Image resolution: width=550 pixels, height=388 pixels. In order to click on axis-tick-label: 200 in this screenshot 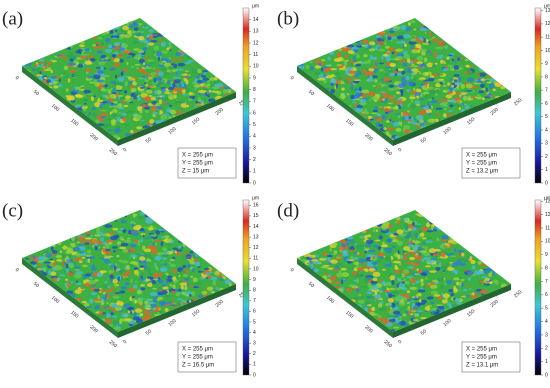, I will do `click(368, 329)`.